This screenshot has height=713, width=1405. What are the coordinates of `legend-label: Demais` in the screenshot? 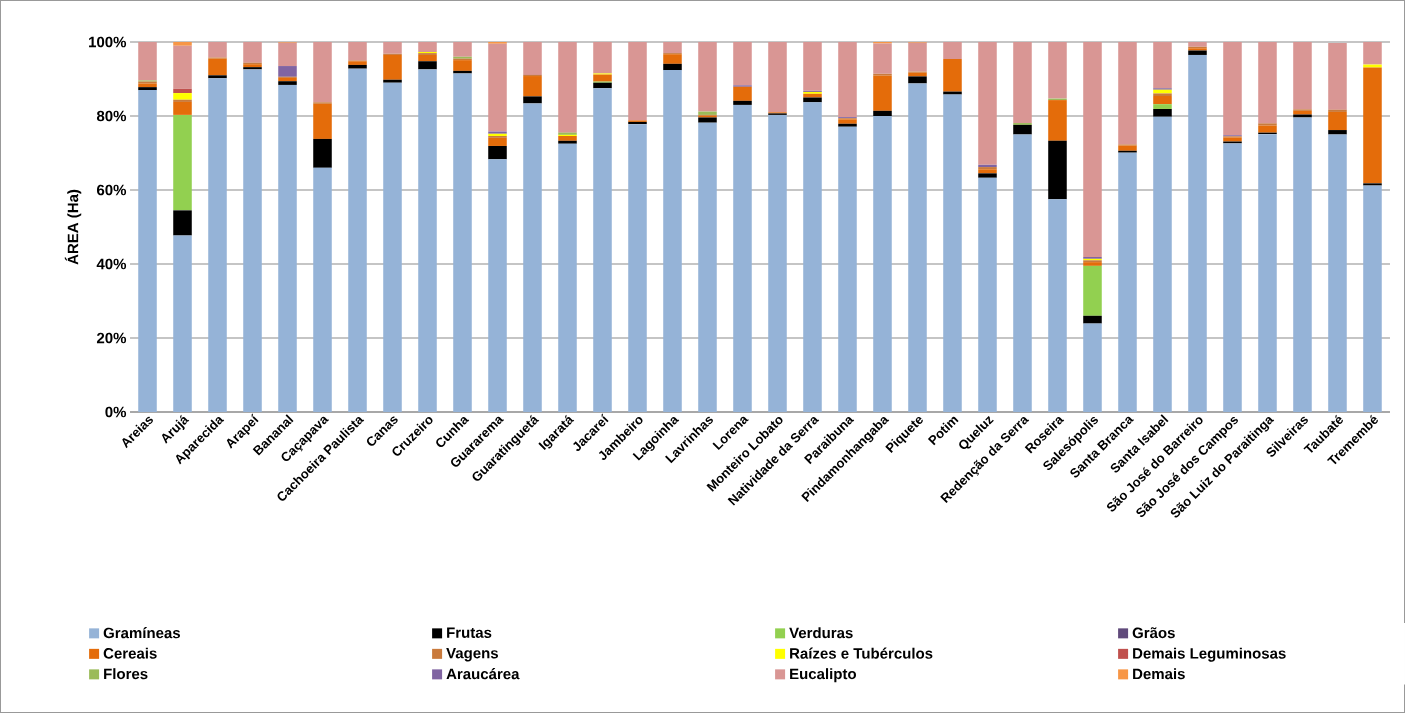 It's located at (1159, 674).